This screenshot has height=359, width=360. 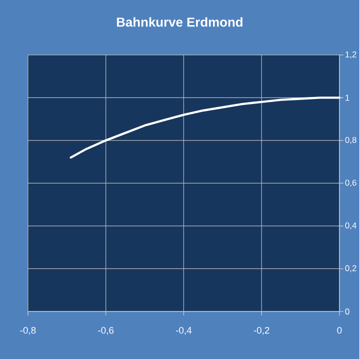 I want to click on y-tick-label: 0,4, so click(x=350, y=226).